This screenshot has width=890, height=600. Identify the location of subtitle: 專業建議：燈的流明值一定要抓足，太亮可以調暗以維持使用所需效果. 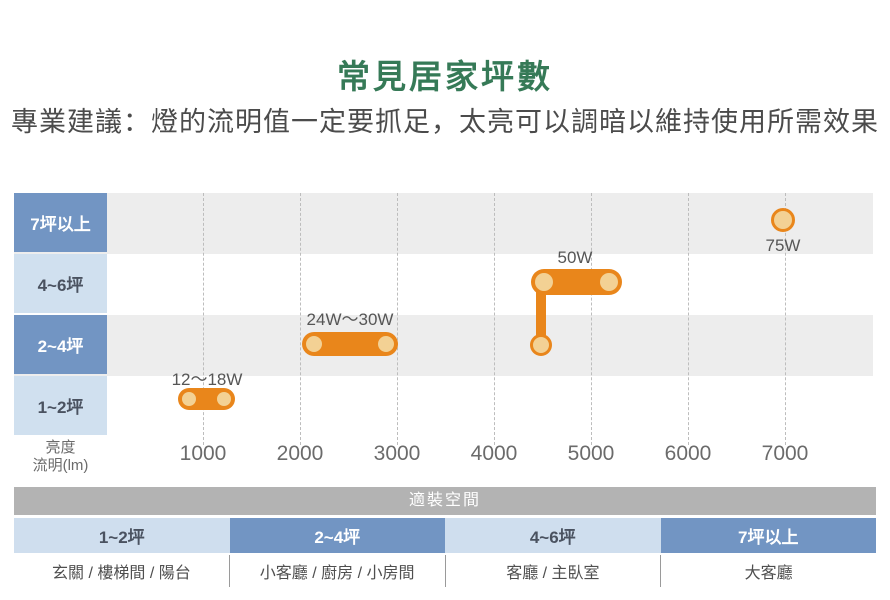
(445, 122).